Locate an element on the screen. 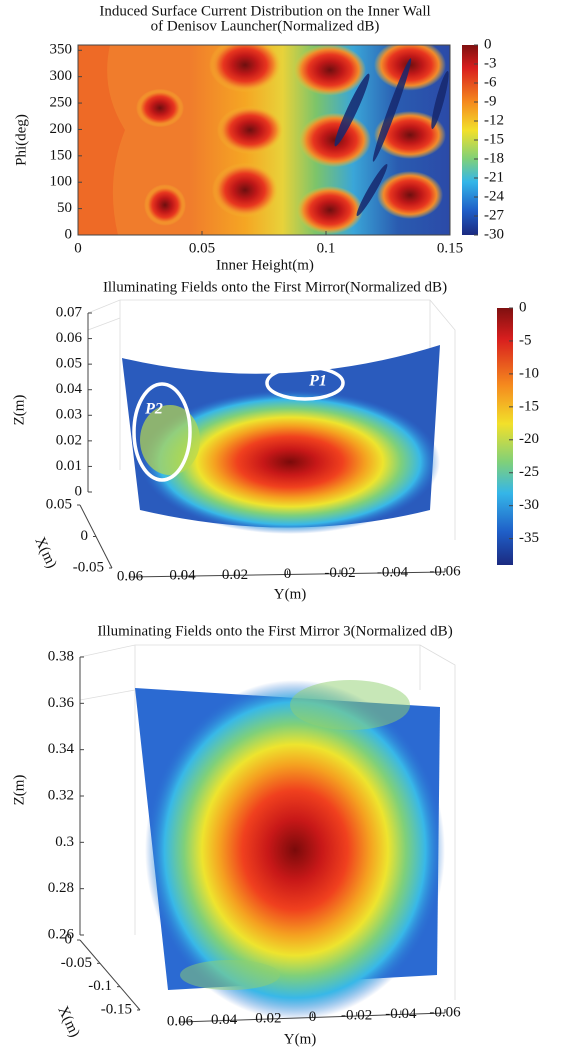 The width and height of the screenshot is (561, 1048). colorbar-label: -12 is located at coordinates (494, 120).